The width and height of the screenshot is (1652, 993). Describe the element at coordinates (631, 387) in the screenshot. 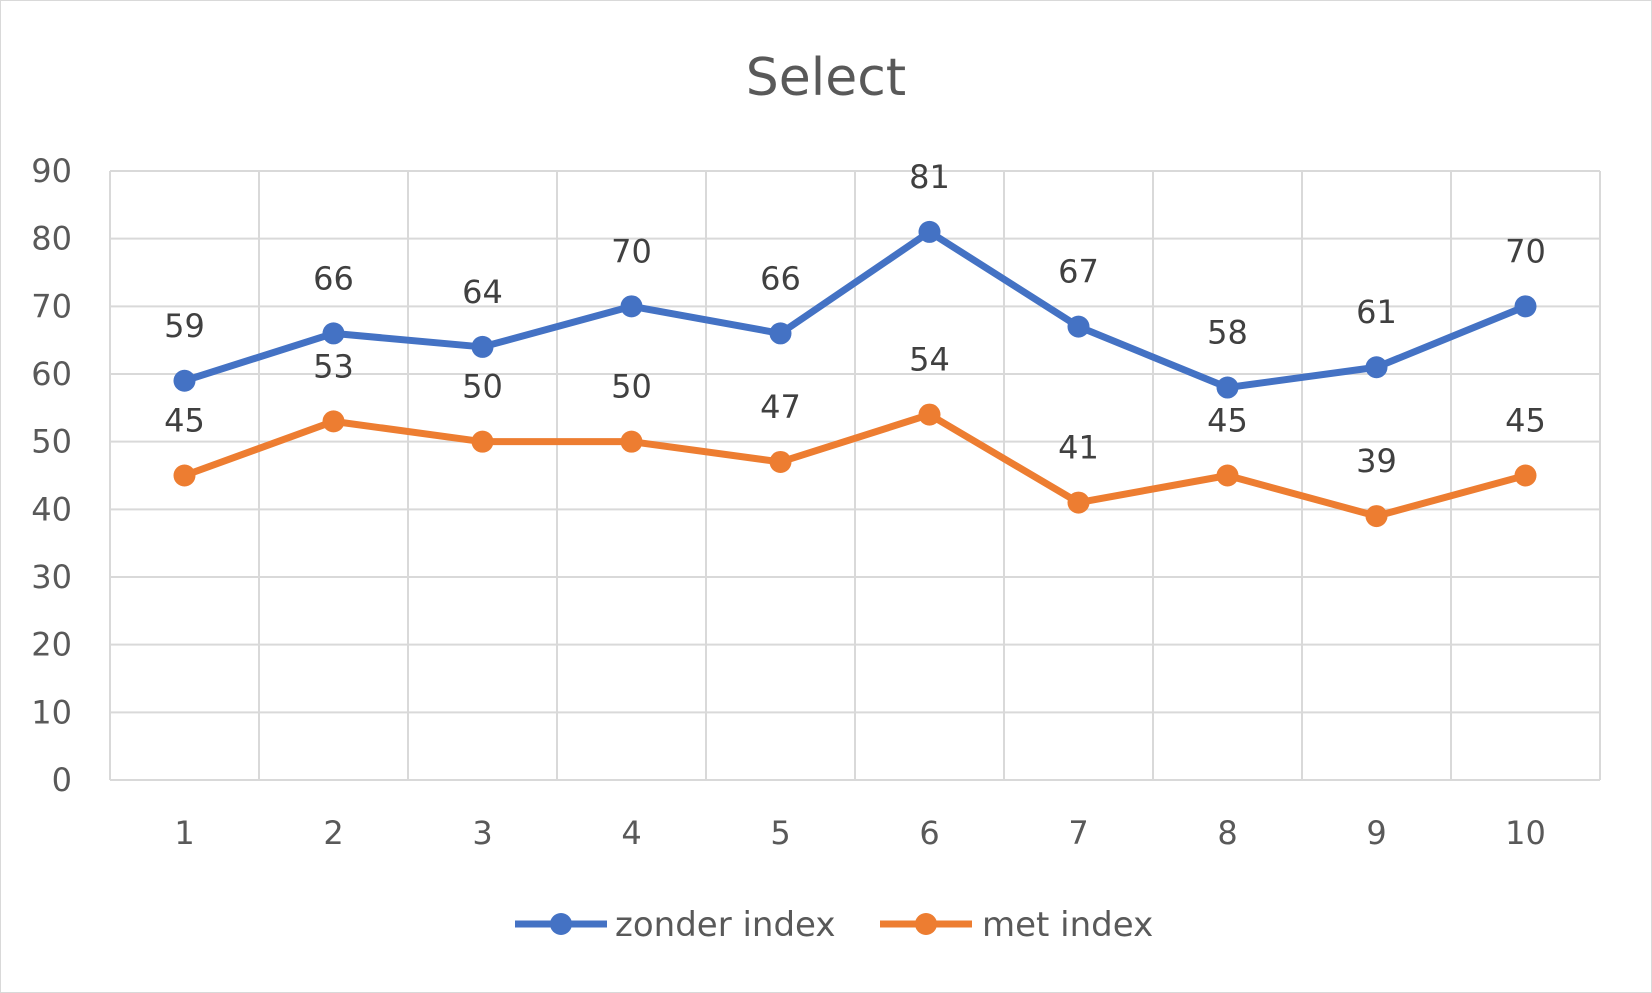

I see `data-label-met-index-4: 50` at that location.